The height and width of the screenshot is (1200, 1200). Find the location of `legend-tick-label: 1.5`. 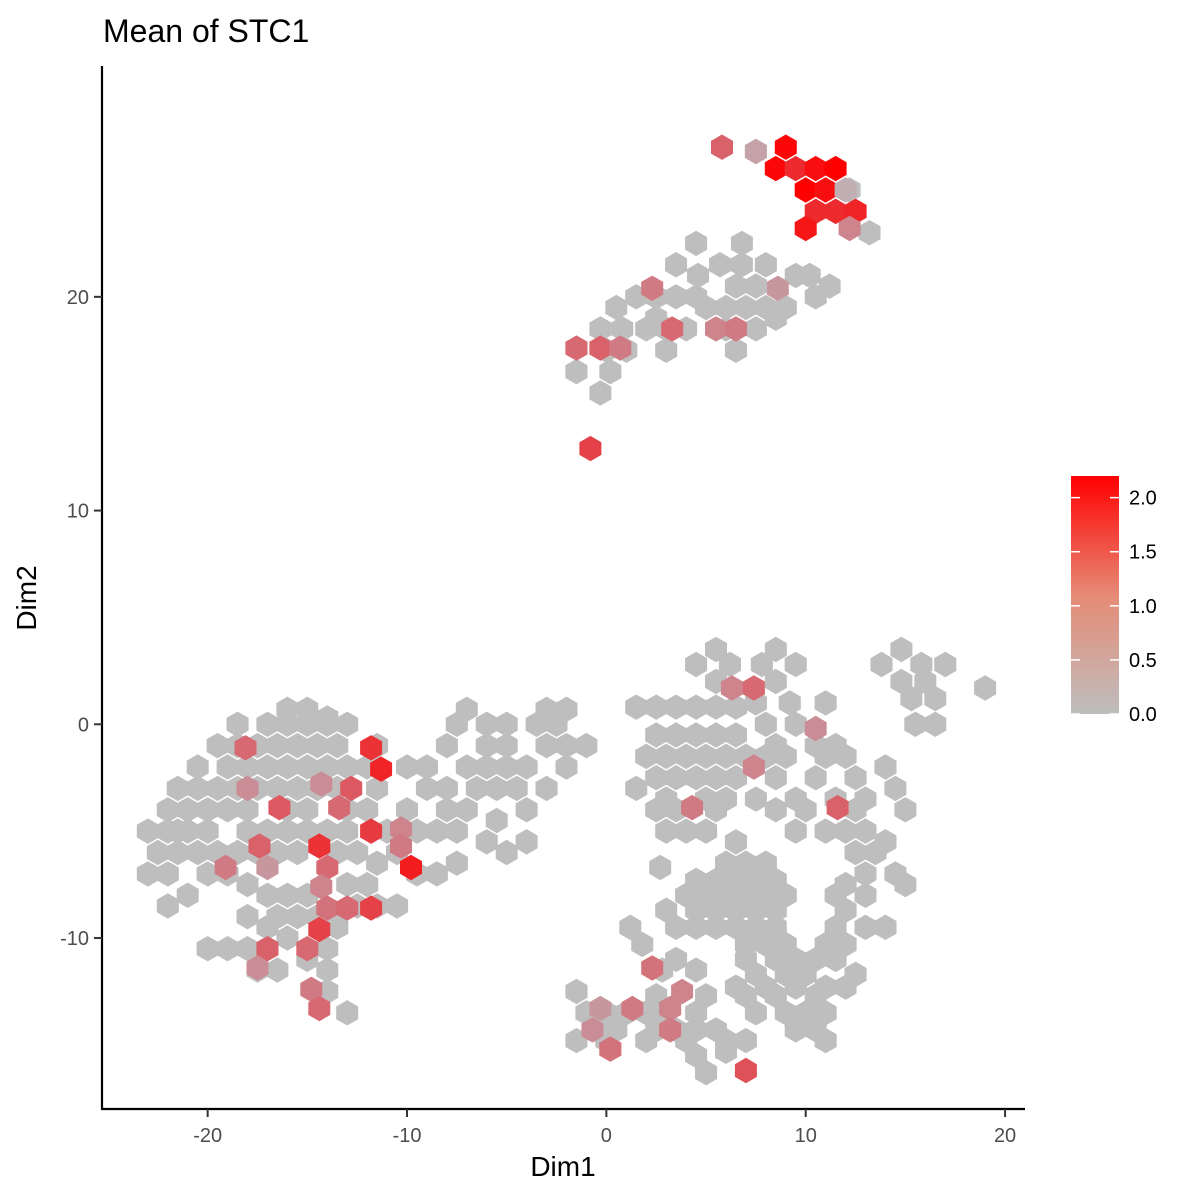

legend-tick-label: 1.5 is located at coordinates (1143, 553).